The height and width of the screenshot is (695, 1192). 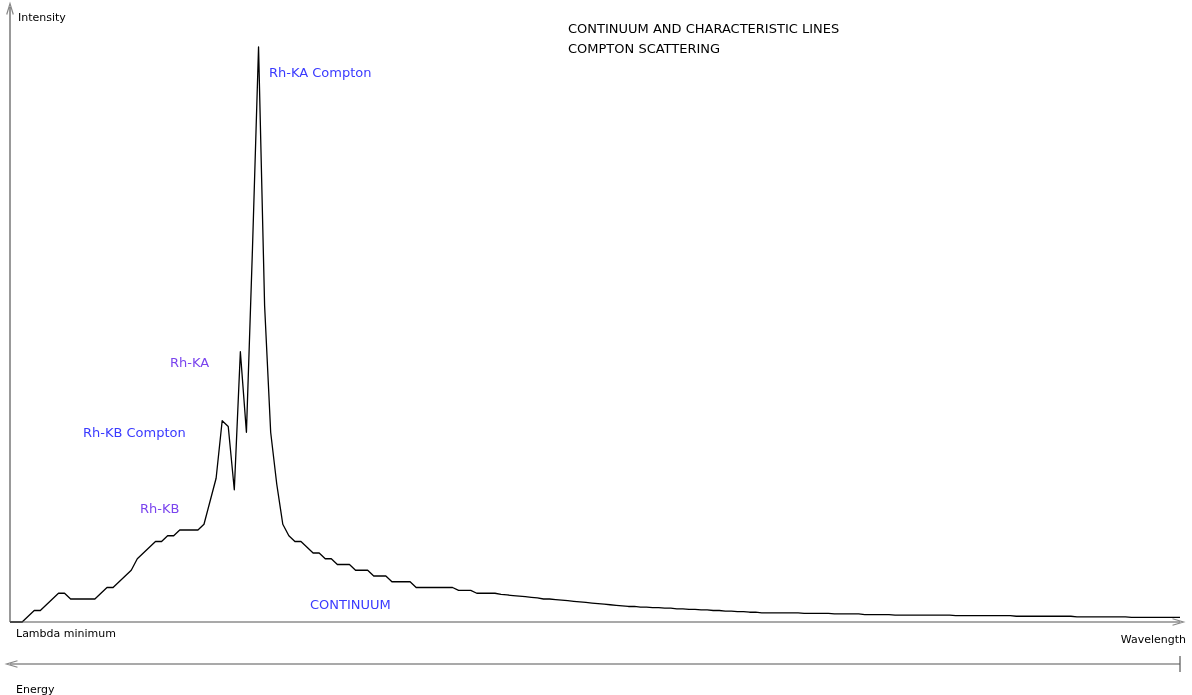 What do you see at coordinates (190, 362) in the screenshot?
I see `annotation: Rh-KA` at bounding box center [190, 362].